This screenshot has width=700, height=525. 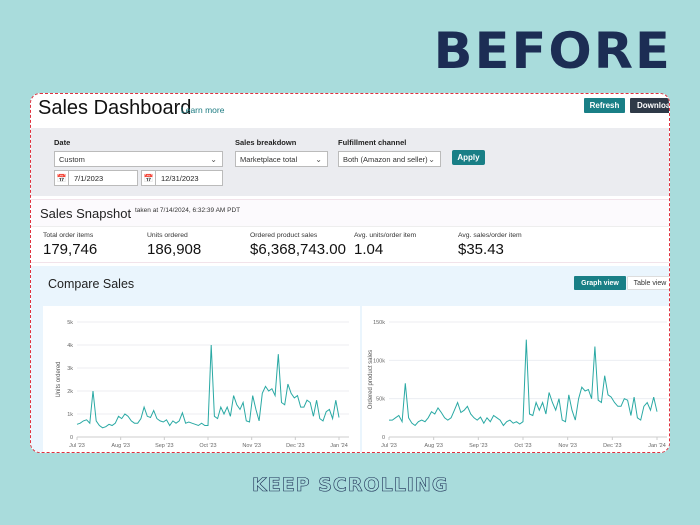 I want to click on date-select-value: Custom, so click(x=72, y=159).